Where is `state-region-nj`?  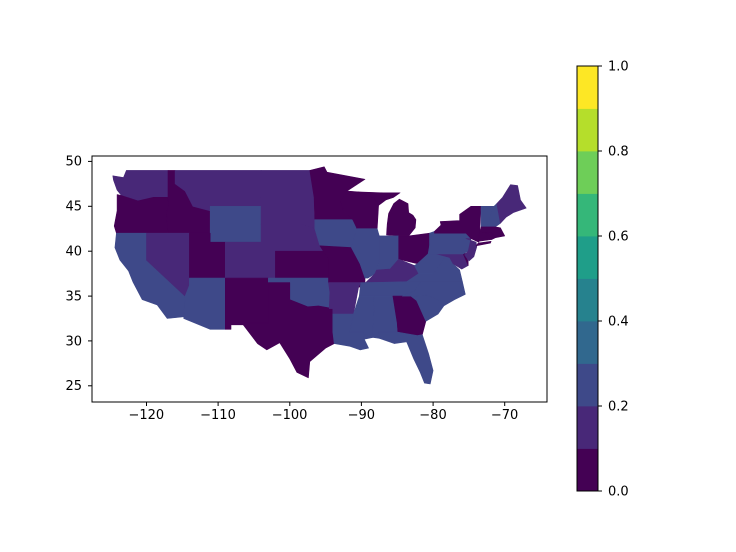 state-region-nj is located at coordinates (471, 250).